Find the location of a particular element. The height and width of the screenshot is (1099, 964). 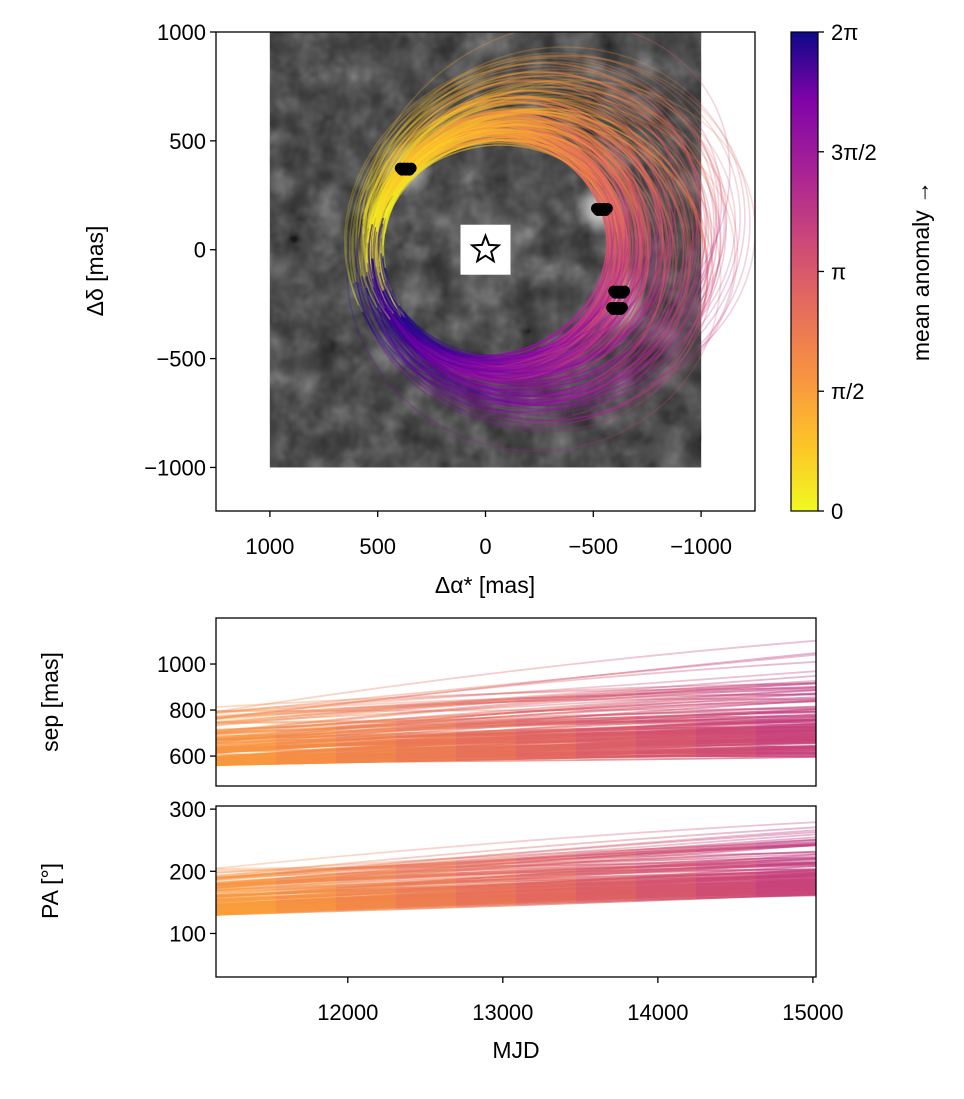

star-icon is located at coordinates (486, 250).